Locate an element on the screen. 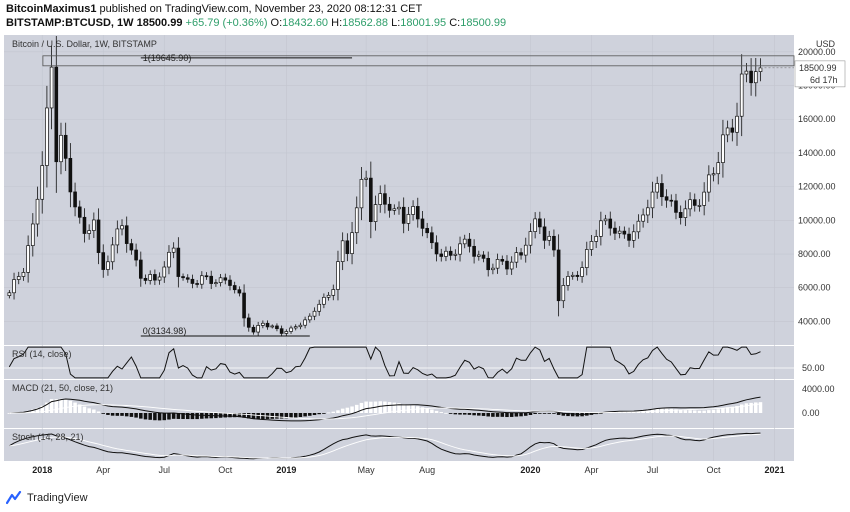  macd-label: MACD (21, 50, close, 21) is located at coordinates (62, 388).